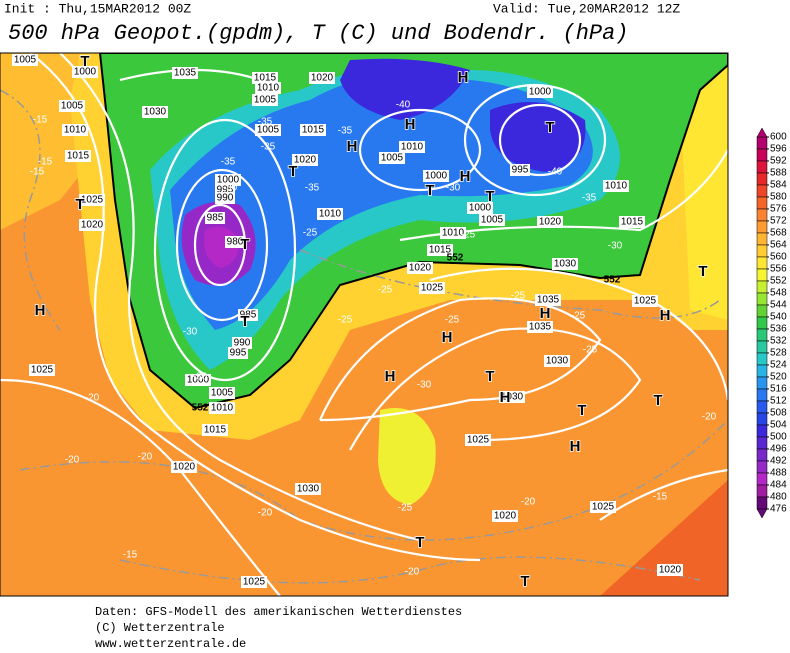 The width and height of the screenshot is (790, 653). Describe the element at coordinates (778, 233) in the screenshot. I see `colorbar-label: 568` at that location.